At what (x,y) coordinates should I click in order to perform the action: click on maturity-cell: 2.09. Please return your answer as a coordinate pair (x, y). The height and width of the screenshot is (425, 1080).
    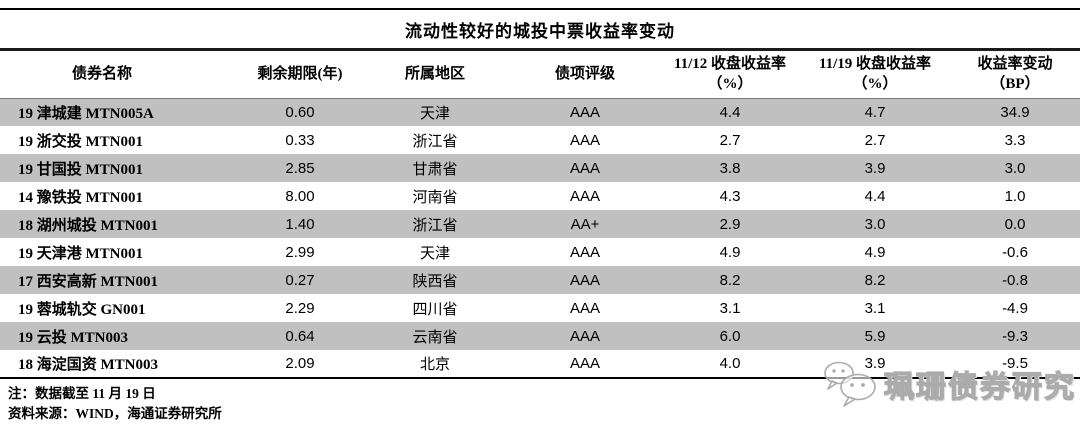
    Looking at the image, I should click on (300, 363).